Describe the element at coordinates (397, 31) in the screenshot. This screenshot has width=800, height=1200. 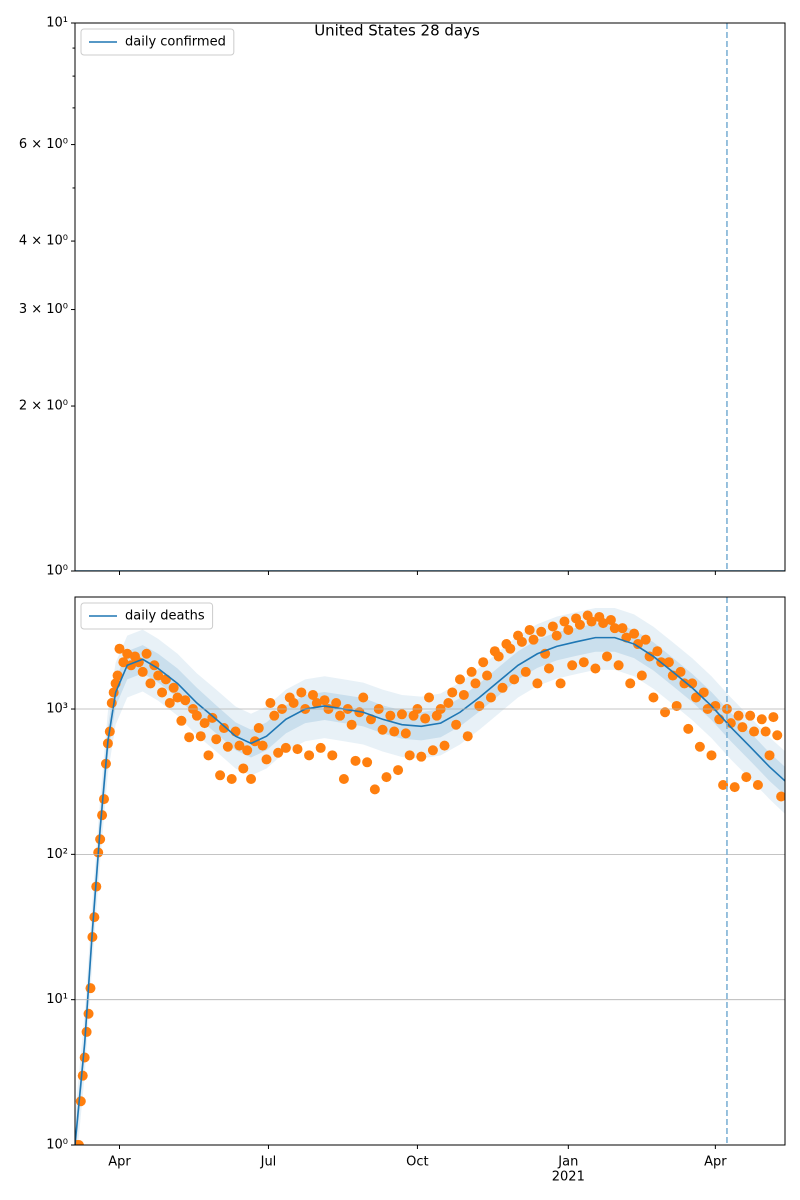
I see `chart-title: United States 28 days` at that location.